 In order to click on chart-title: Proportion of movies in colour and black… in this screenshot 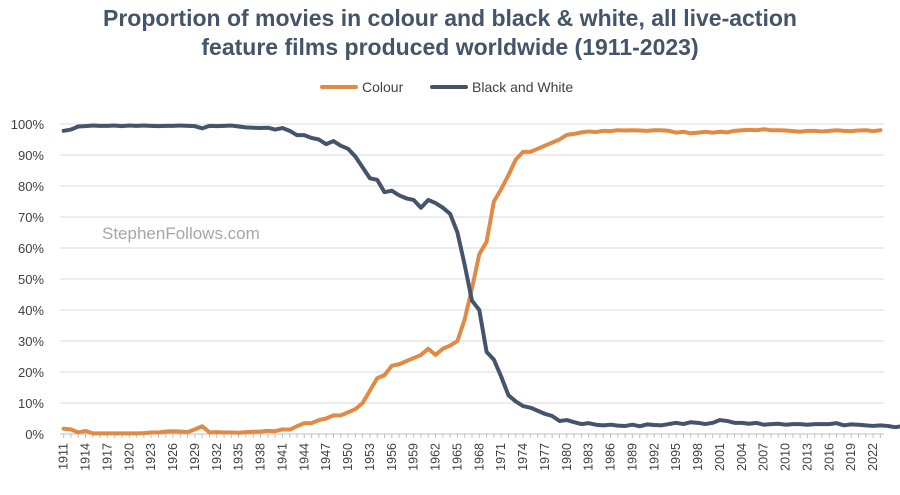, I will do `click(450, 33)`.